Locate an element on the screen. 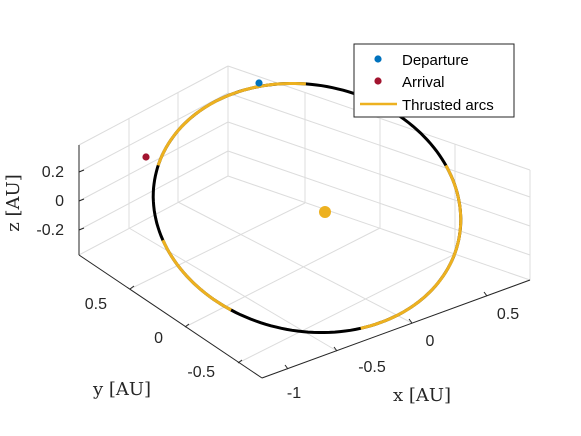 The width and height of the screenshot is (581, 436). y-tick-label: 0 is located at coordinates (158, 338).